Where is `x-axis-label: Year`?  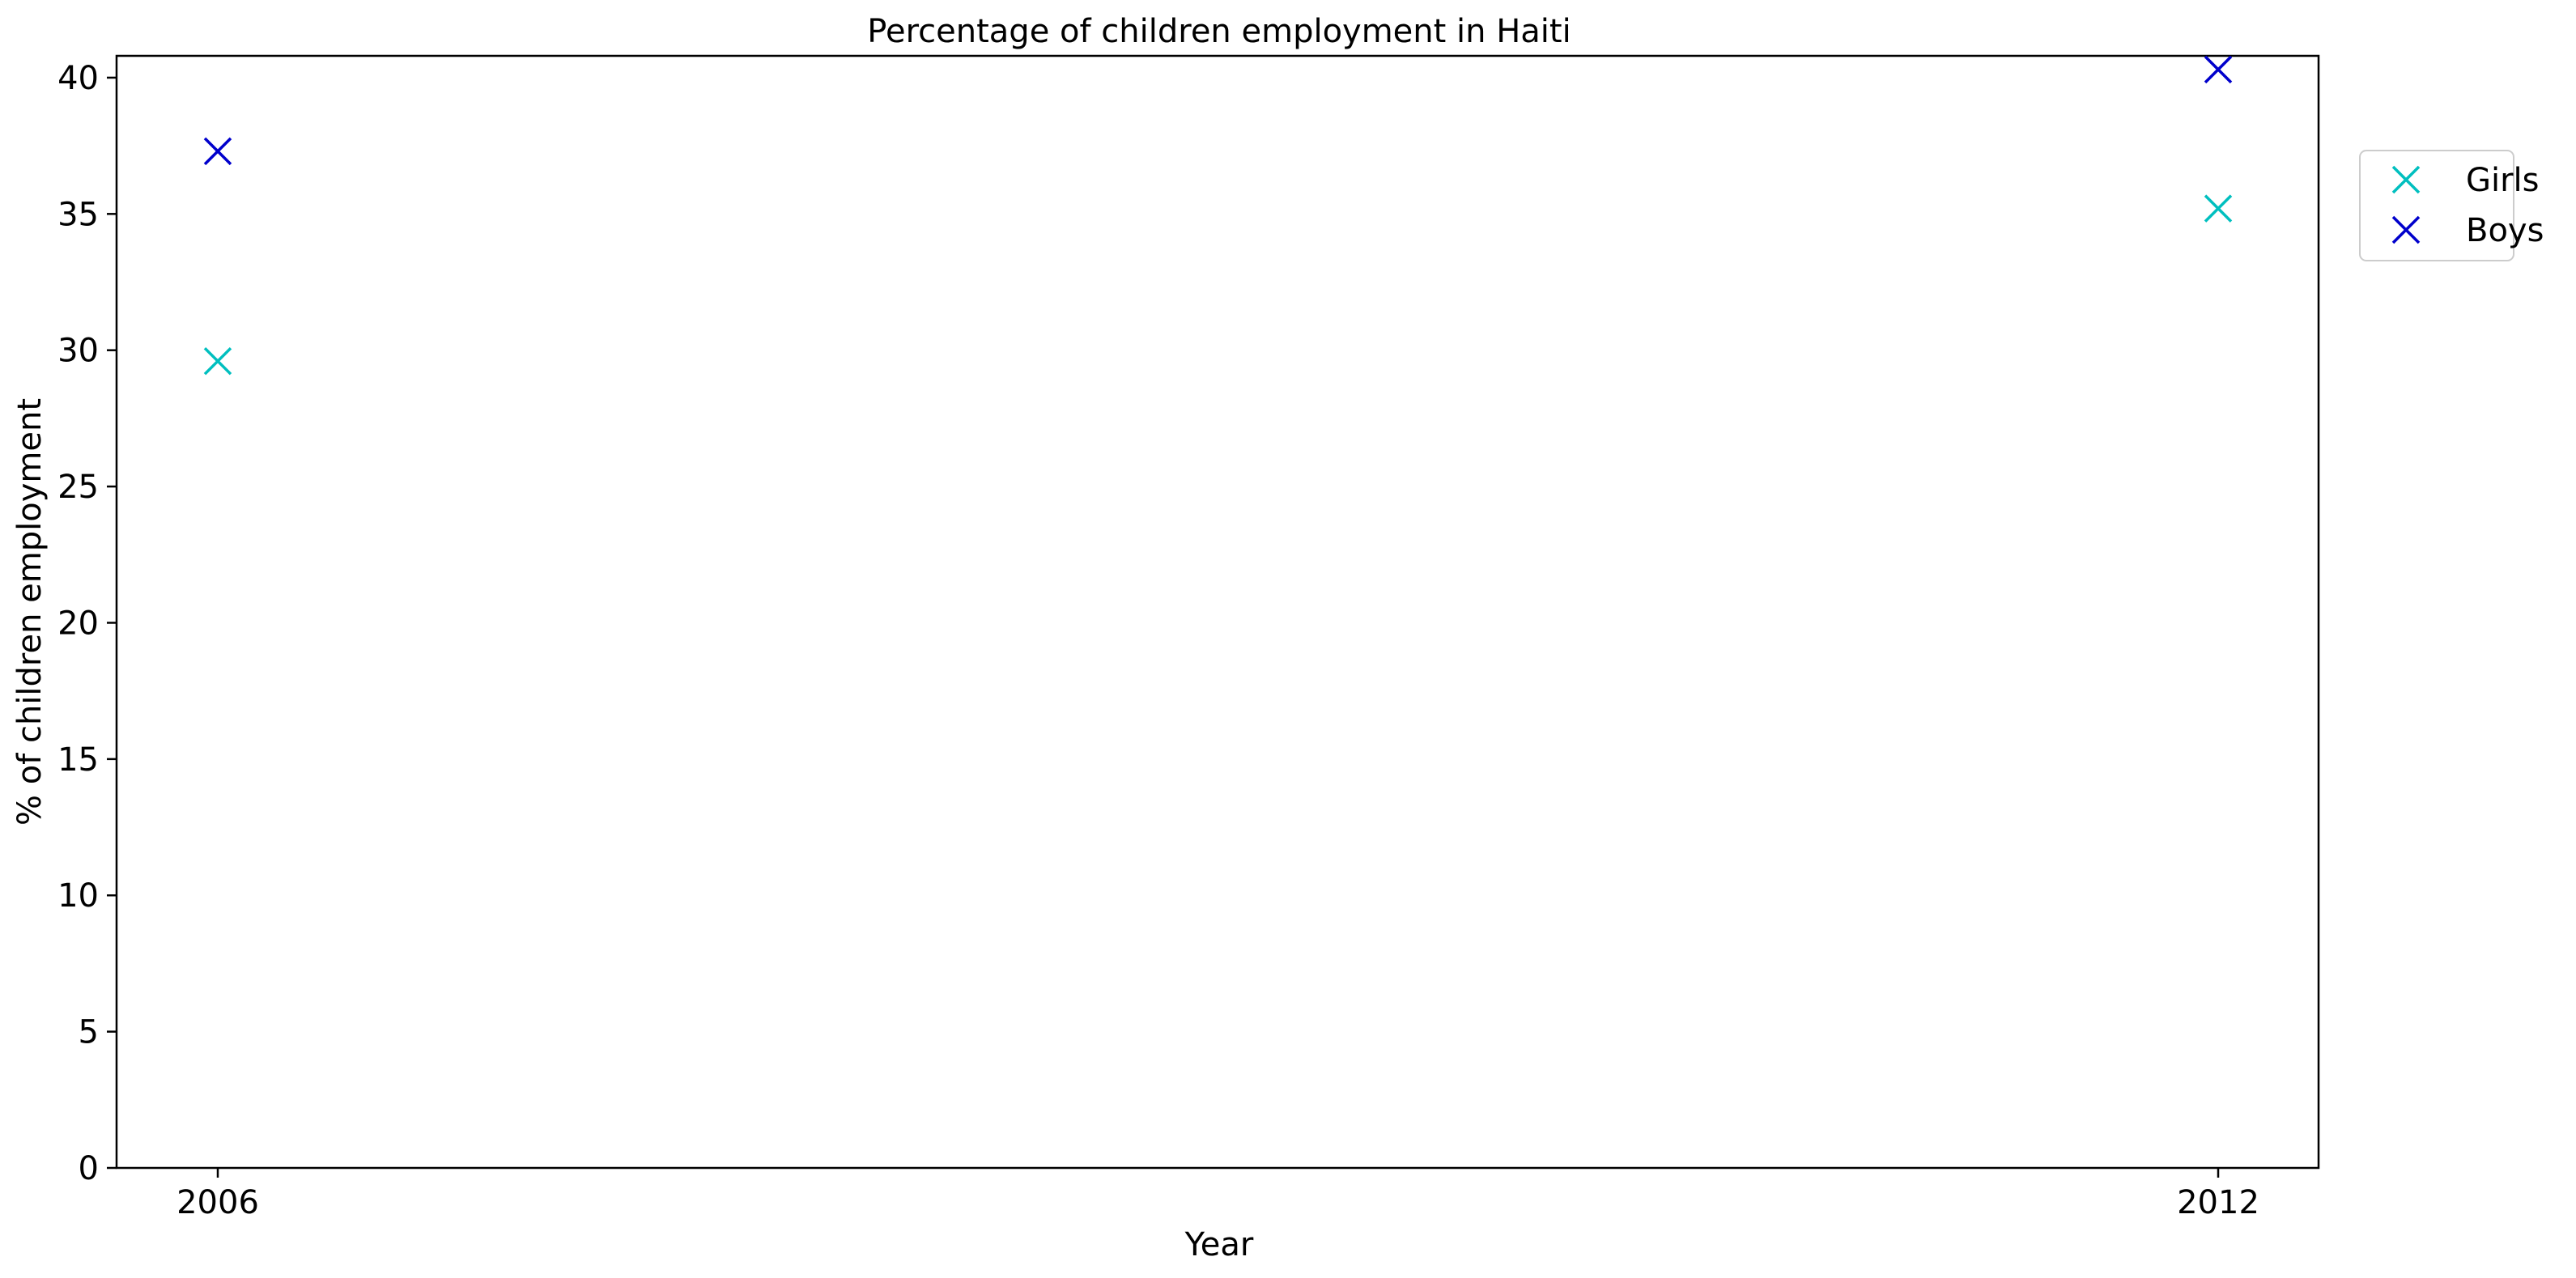 x-axis-label: Year is located at coordinates (1219, 1244).